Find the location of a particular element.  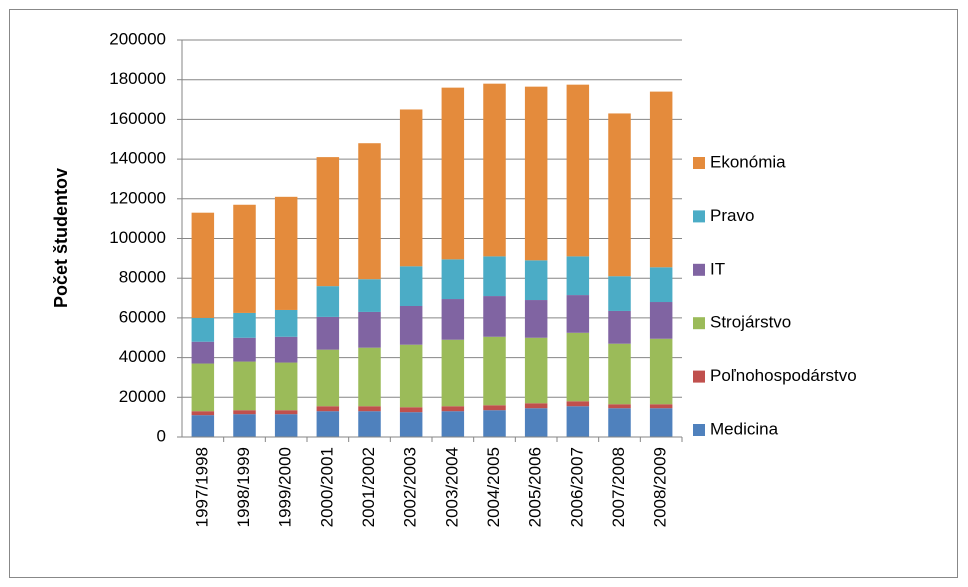

y-tick-label: 180000 is located at coordinates (137, 78).